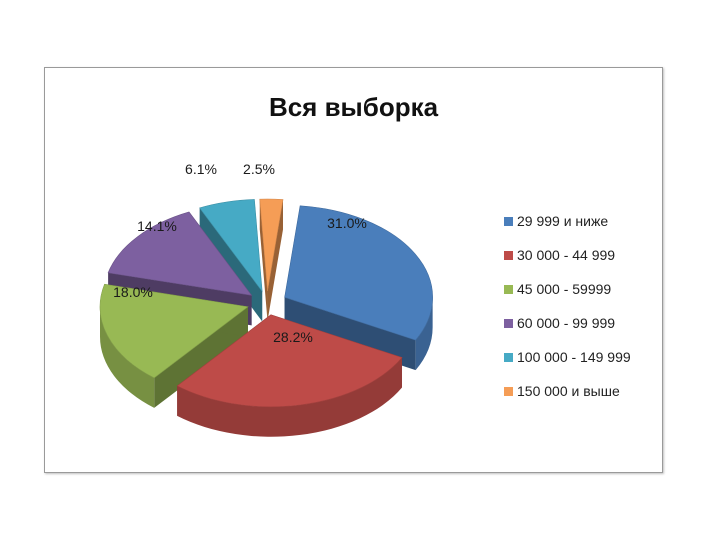 This screenshot has width=720, height=540. I want to click on data-labels: 31.0% 28.2% 18.0% 14.1% 6.1% 2.5%, so click(240, 253).